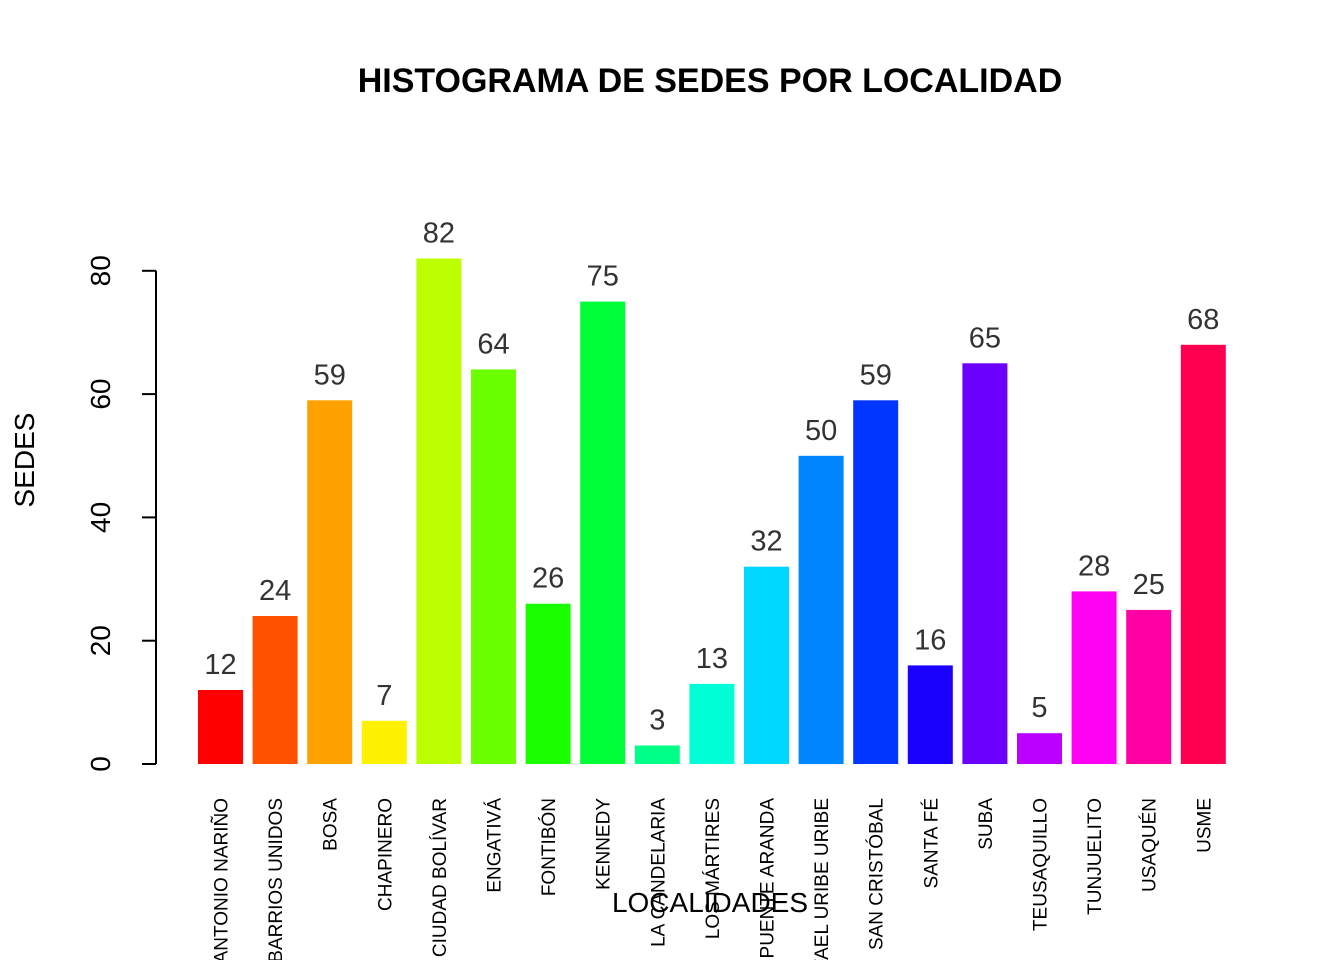 The width and height of the screenshot is (1344, 960). I want to click on data-label: 28, so click(1094, 566).